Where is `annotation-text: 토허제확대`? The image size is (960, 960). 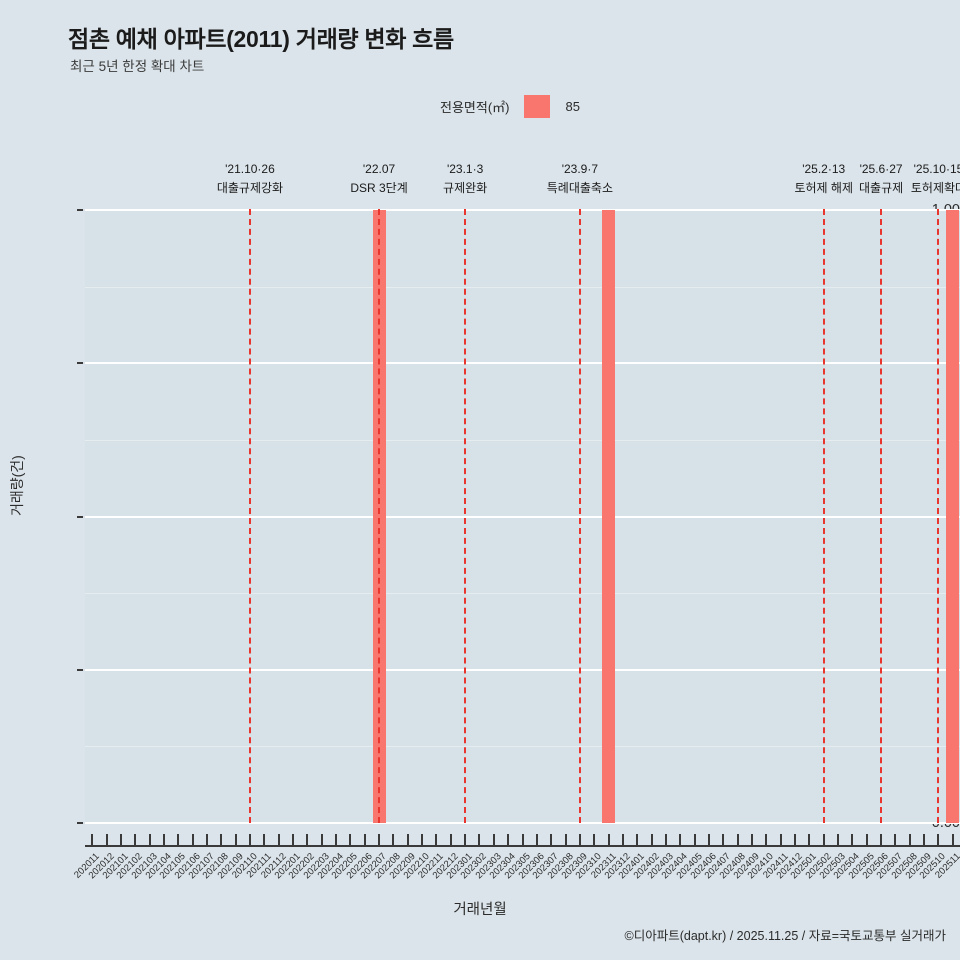 annotation-text: 토허제확대 is located at coordinates (935, 187).